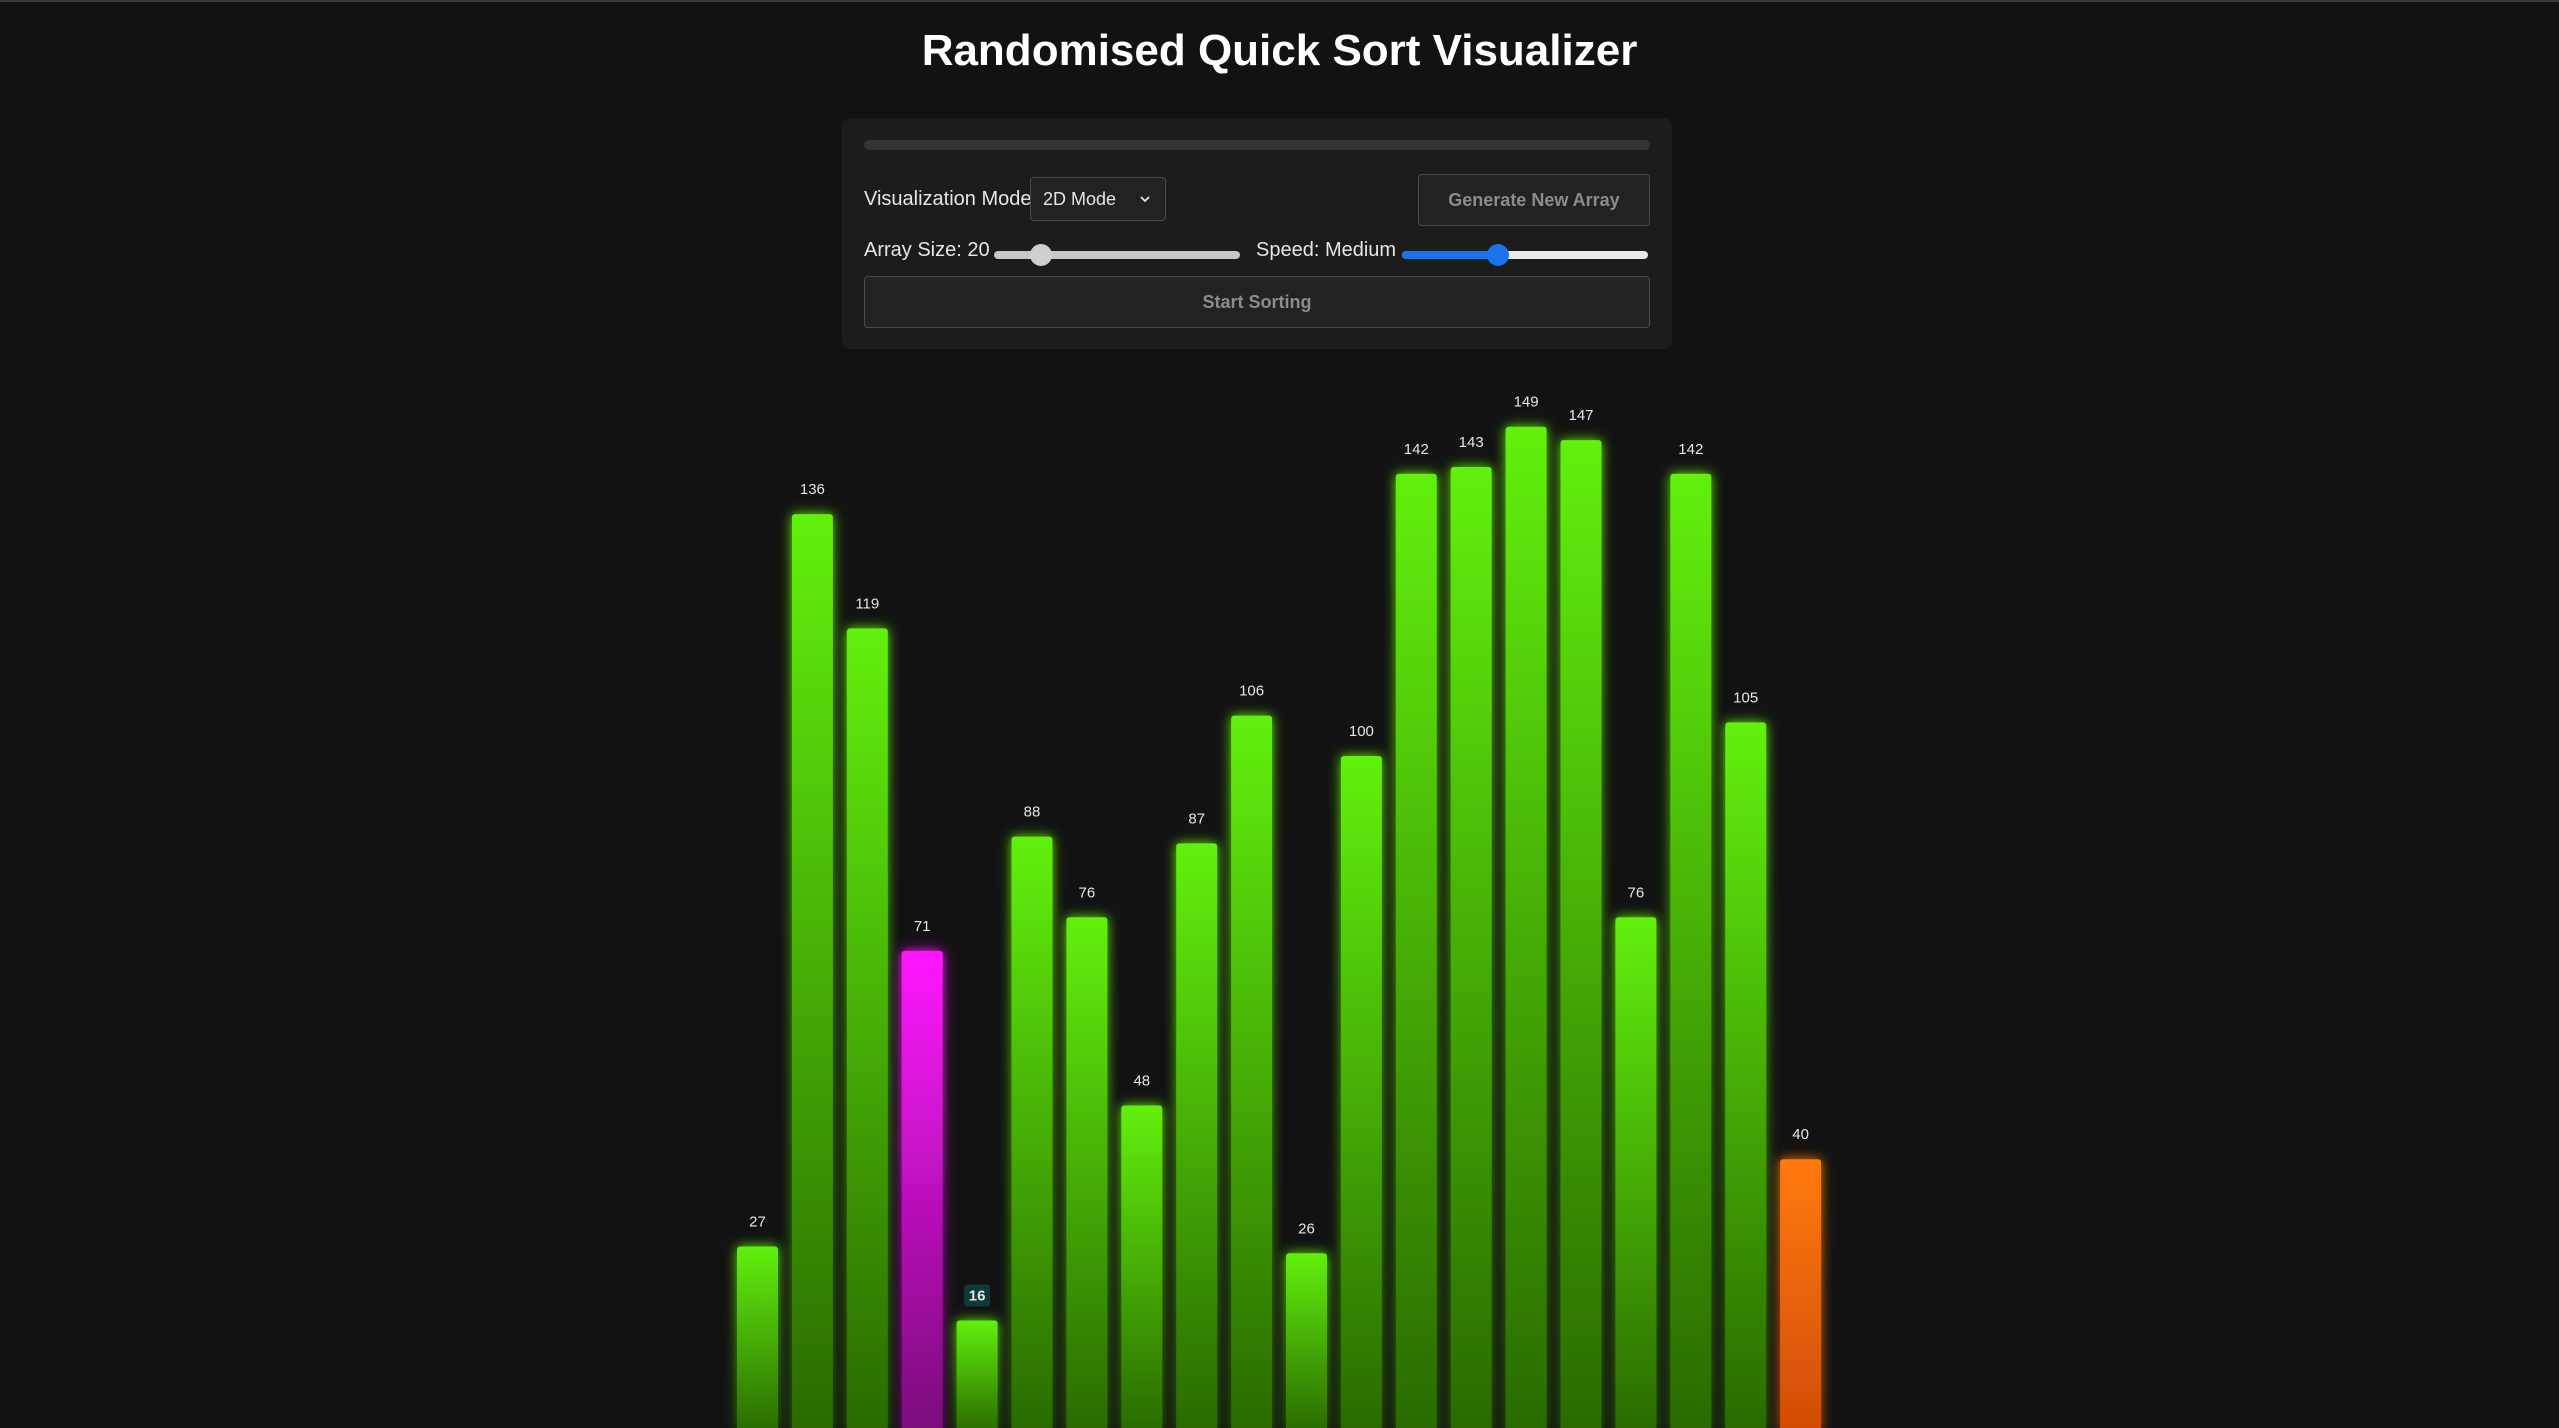 This screenshot has height=1428, width=2559. Describe the element at coordinates (1080, 198) in the screenshot. I see `visualization-mode-value: 2D Mode` at that location.